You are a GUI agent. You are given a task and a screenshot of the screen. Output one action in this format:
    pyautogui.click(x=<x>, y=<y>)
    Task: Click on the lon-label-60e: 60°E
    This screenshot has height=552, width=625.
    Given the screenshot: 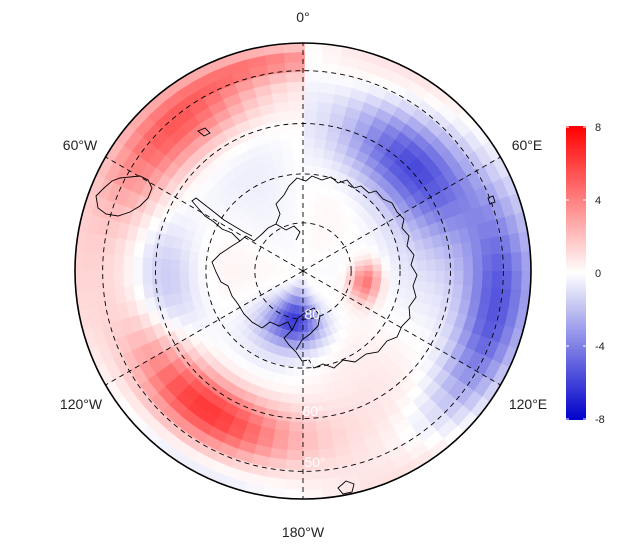 What is the action you would take?
    pyautogui.click(x=527, y=145)
    